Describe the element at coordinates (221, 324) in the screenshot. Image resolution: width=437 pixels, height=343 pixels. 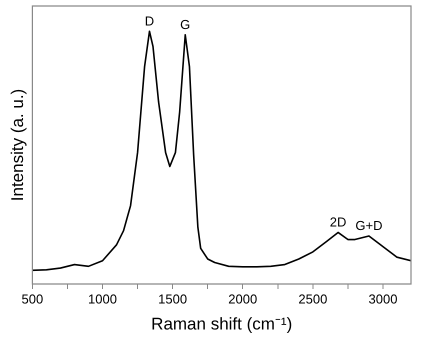
I see `x-axis-title: Raman shift (cm⁻¹)` at that location.